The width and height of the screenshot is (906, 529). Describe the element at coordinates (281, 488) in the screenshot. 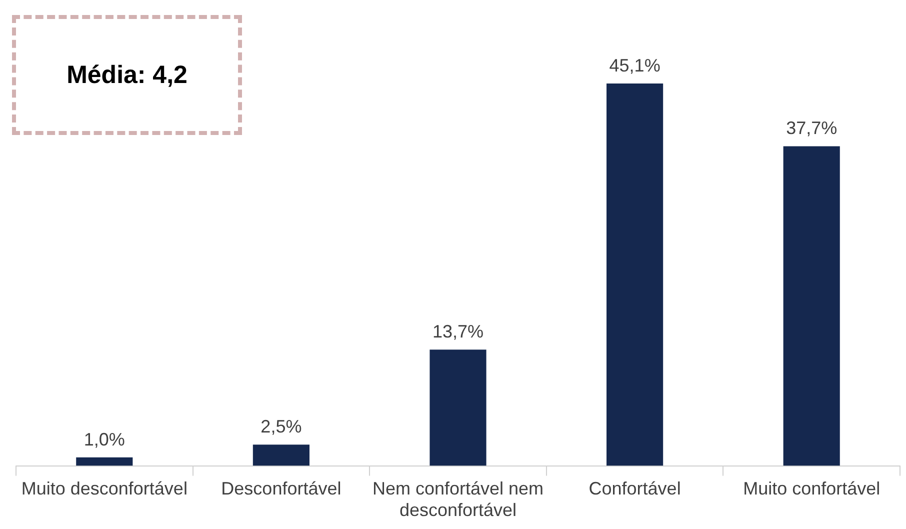

I see `x-tick-label: Desconfortável` at that location.